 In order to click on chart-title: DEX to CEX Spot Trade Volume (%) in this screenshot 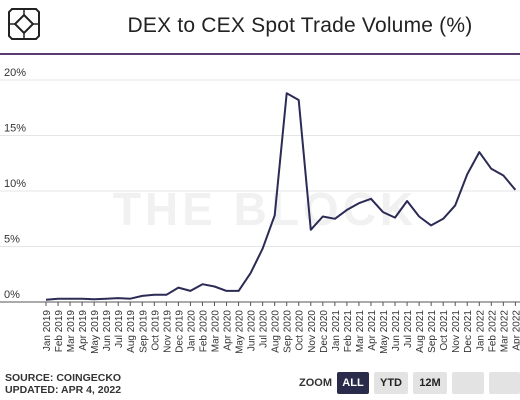, I will do `click(300, 25)`.